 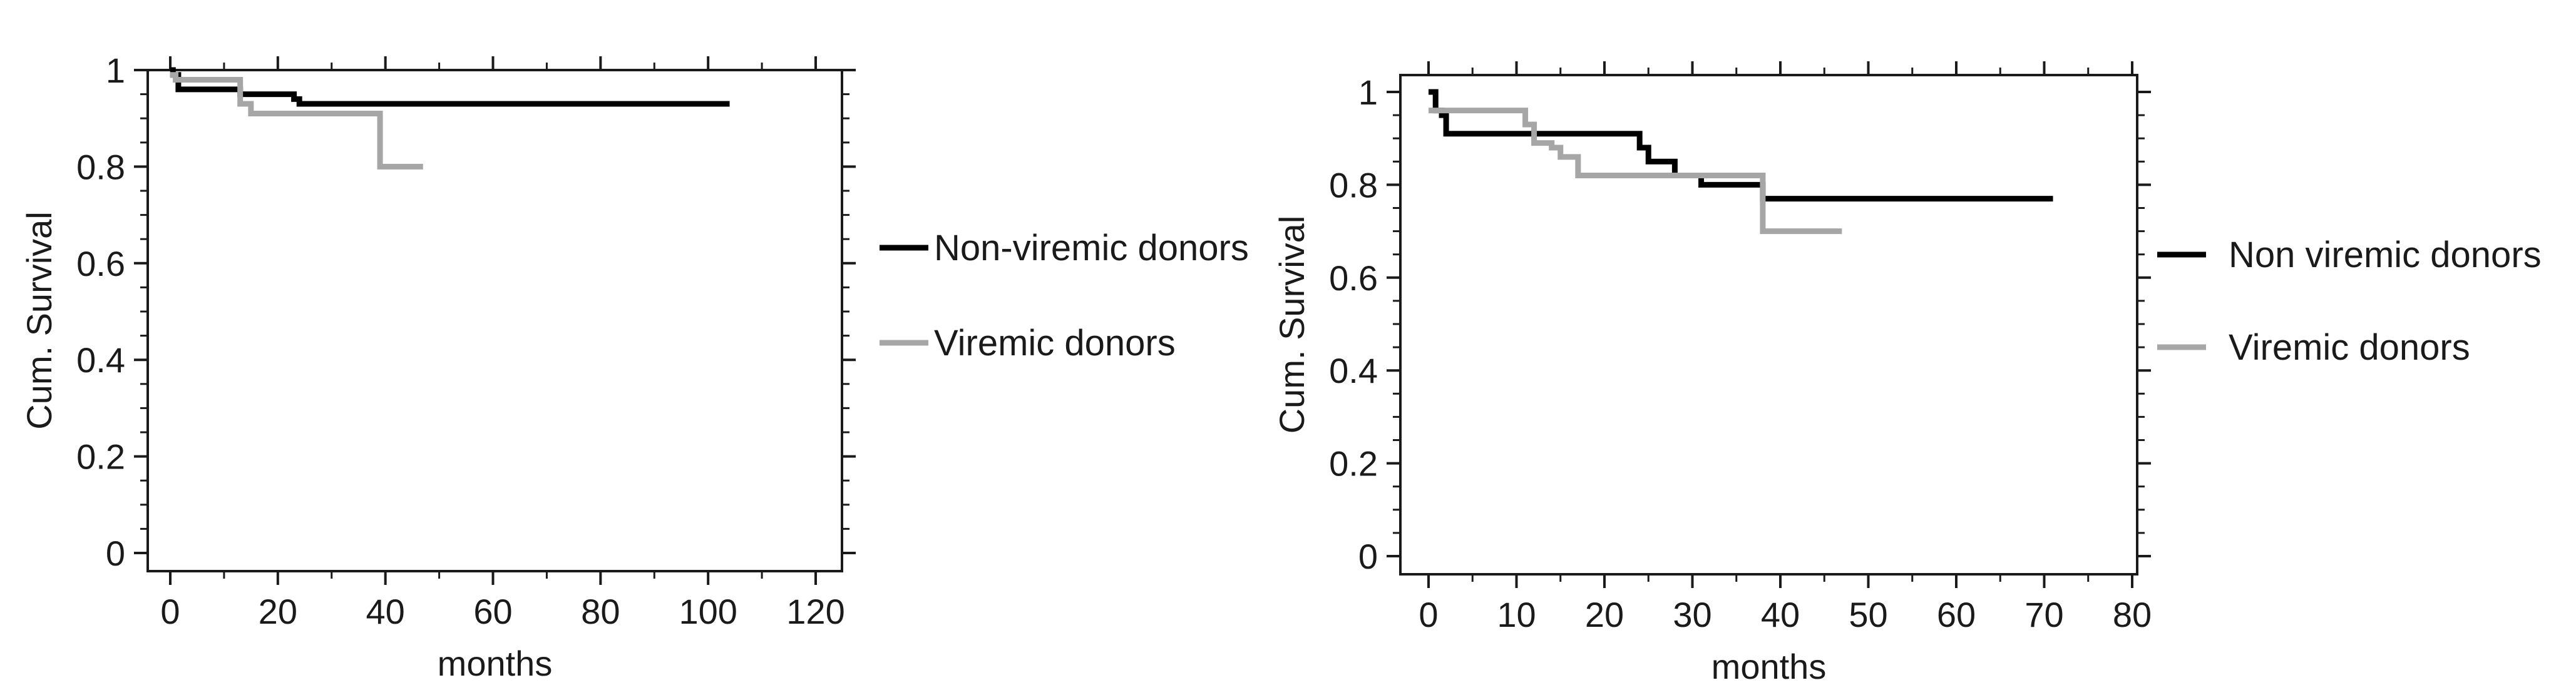 I want to click on legend-label: Non viremic donors, so click(x=2385, y=255).